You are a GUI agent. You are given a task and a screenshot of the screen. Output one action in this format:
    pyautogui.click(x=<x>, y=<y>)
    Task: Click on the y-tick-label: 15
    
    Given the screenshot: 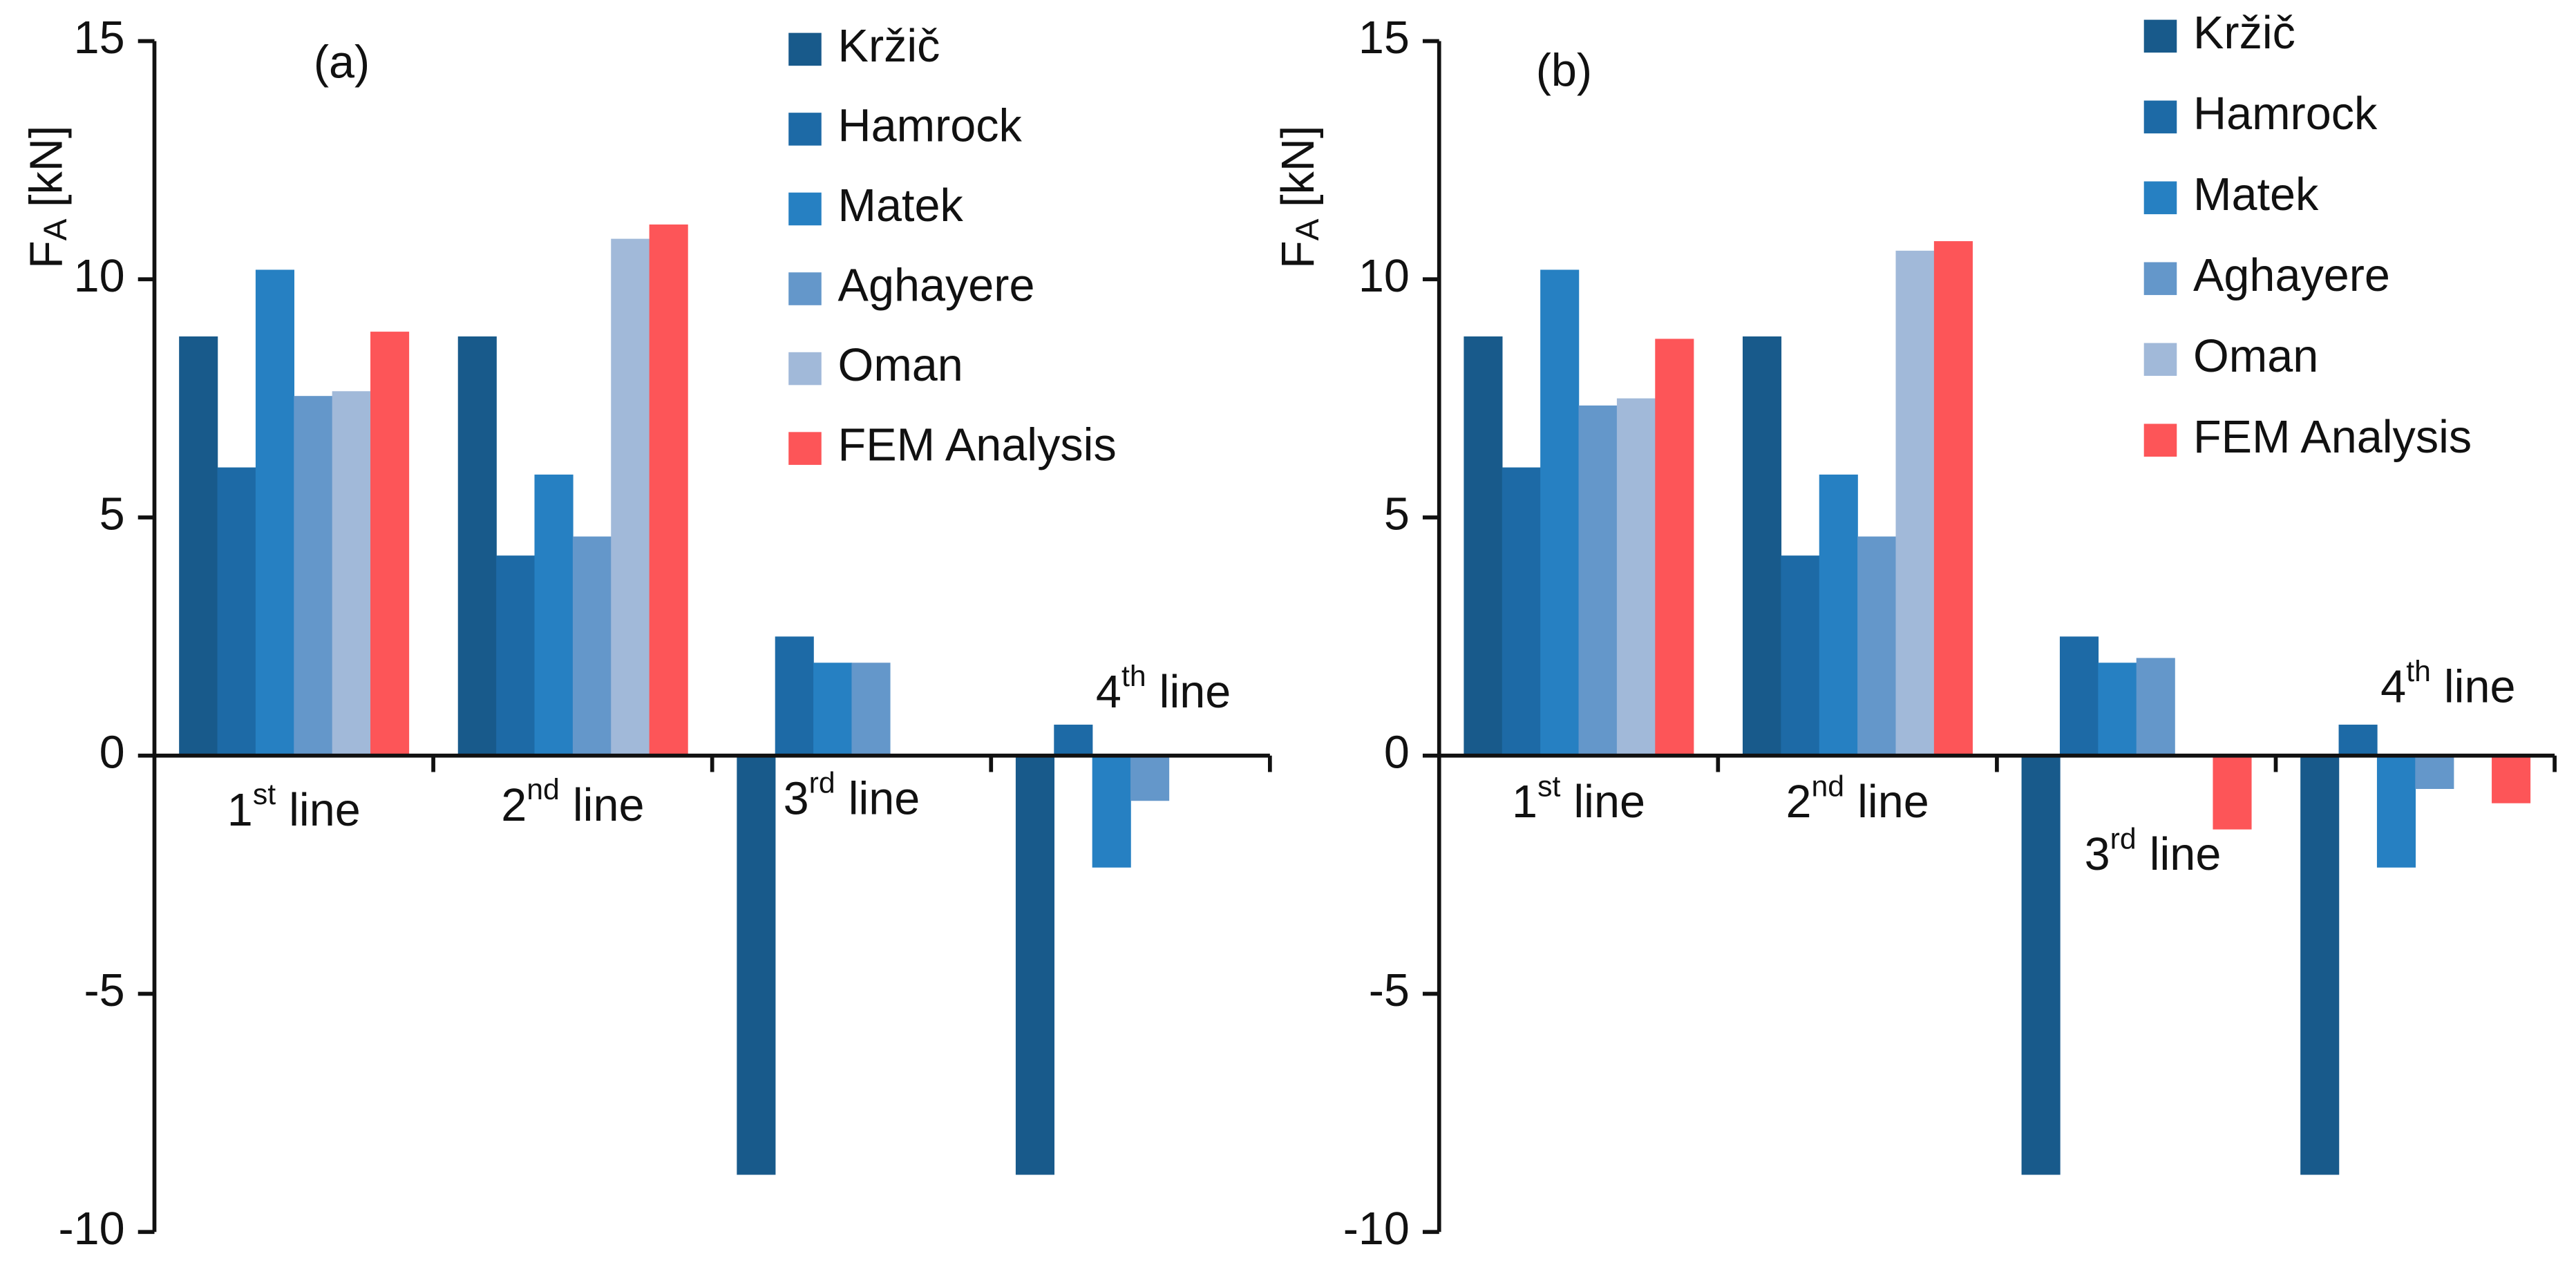 What is the action you would take?
    pyautogui.click(x=99, y=38)
    